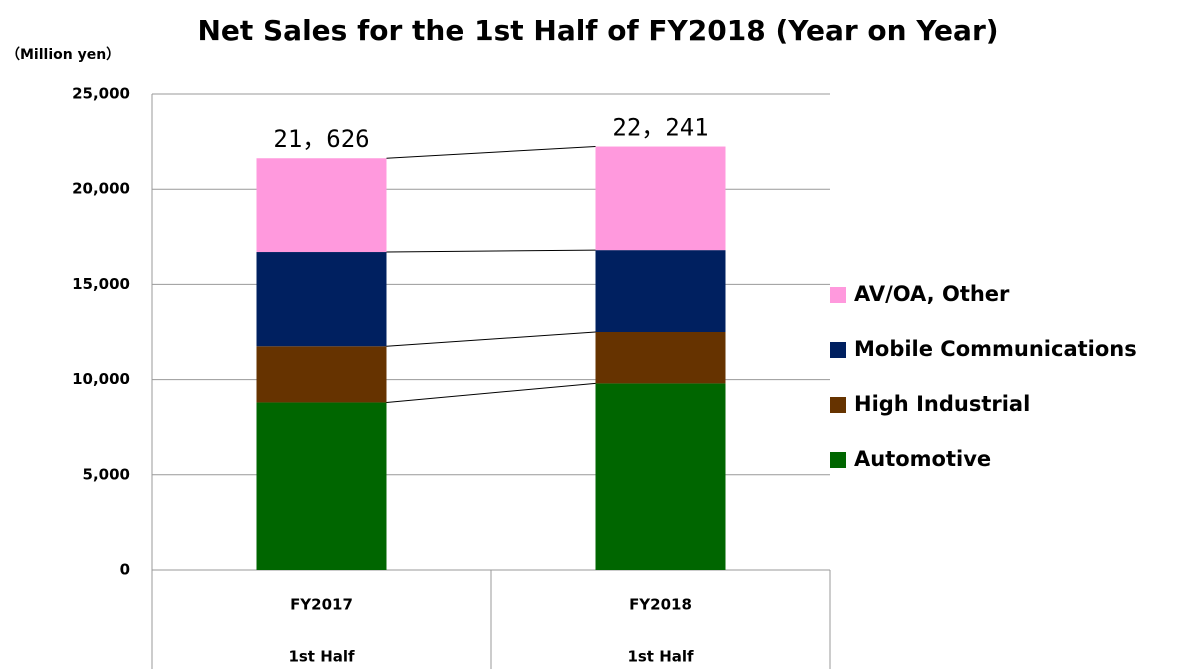 The height and width of the screenshot is (669, 1179). I want to click on y-tick-label: 15,000, so click(101, 284).